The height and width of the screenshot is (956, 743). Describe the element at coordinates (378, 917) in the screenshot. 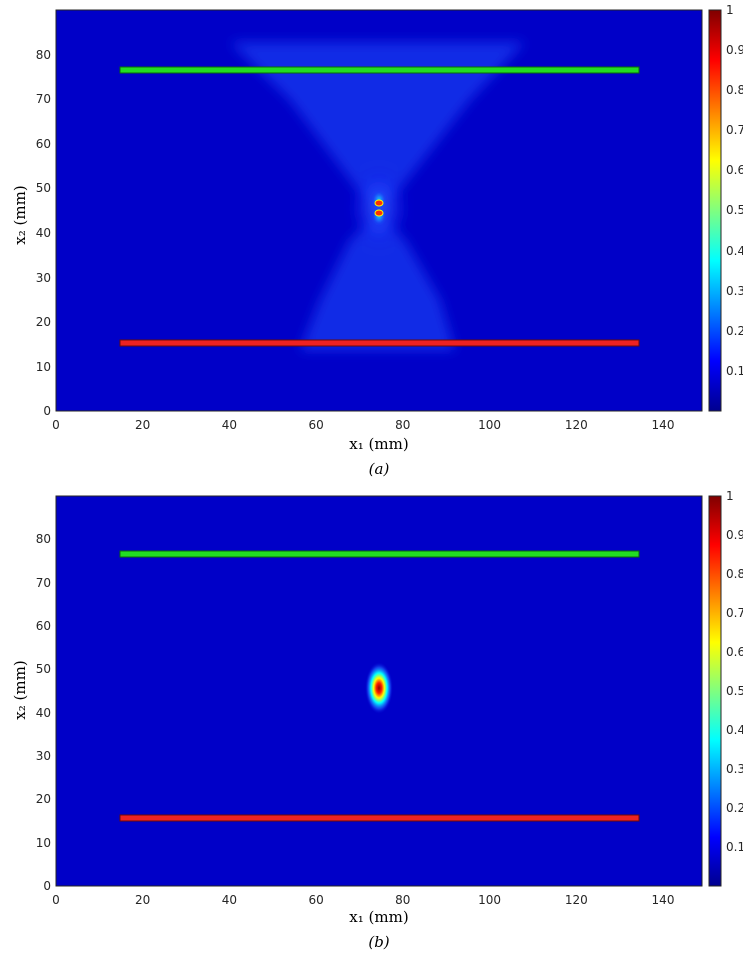

I see `x-axis-label-b: x₁ (mm)` at that location.